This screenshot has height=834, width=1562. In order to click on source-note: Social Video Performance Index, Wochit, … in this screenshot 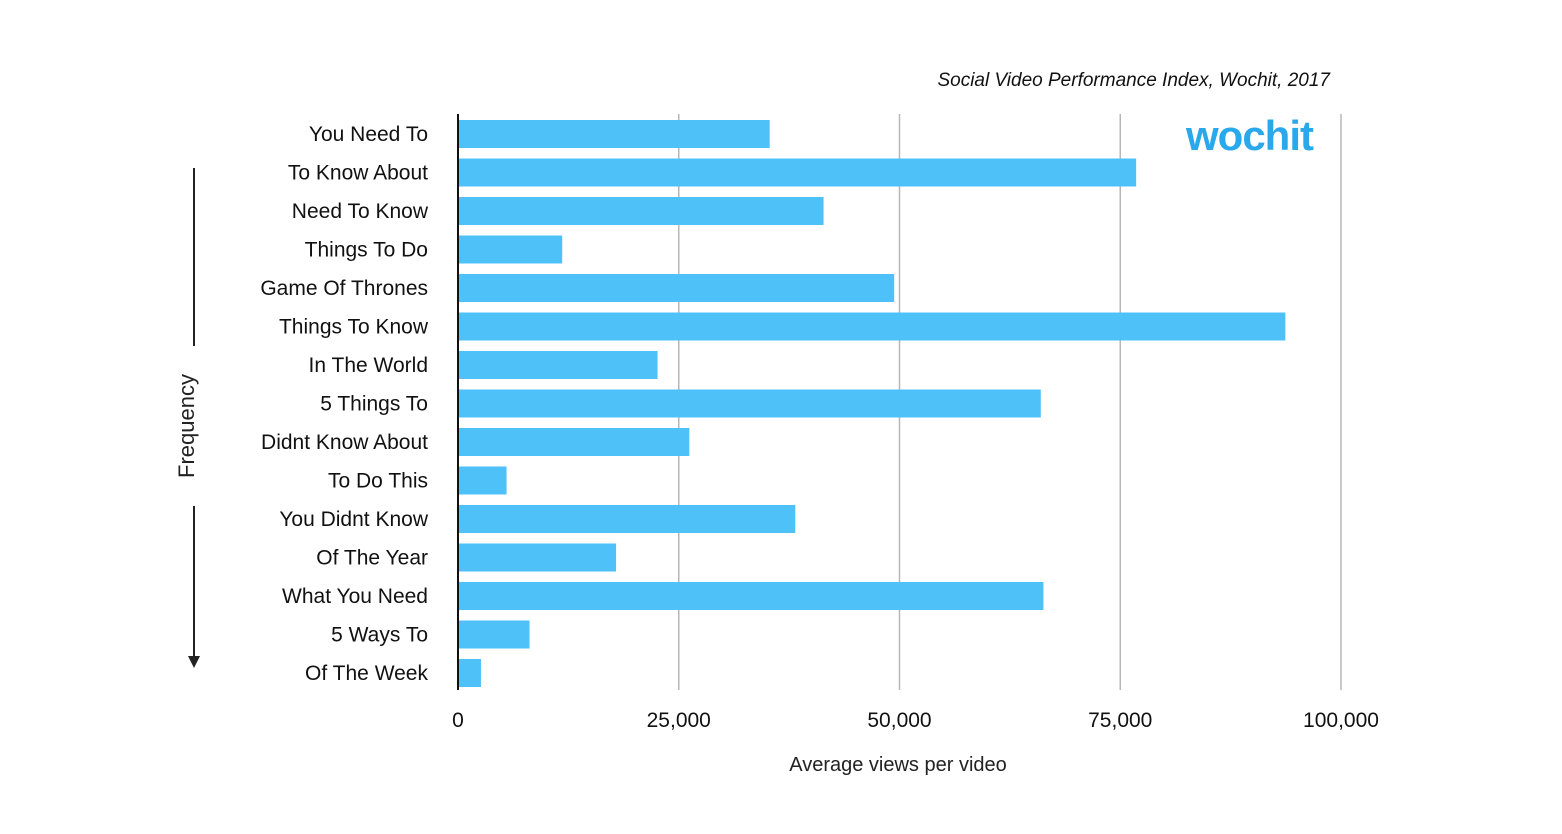, I will do `click(1133, 80)`.